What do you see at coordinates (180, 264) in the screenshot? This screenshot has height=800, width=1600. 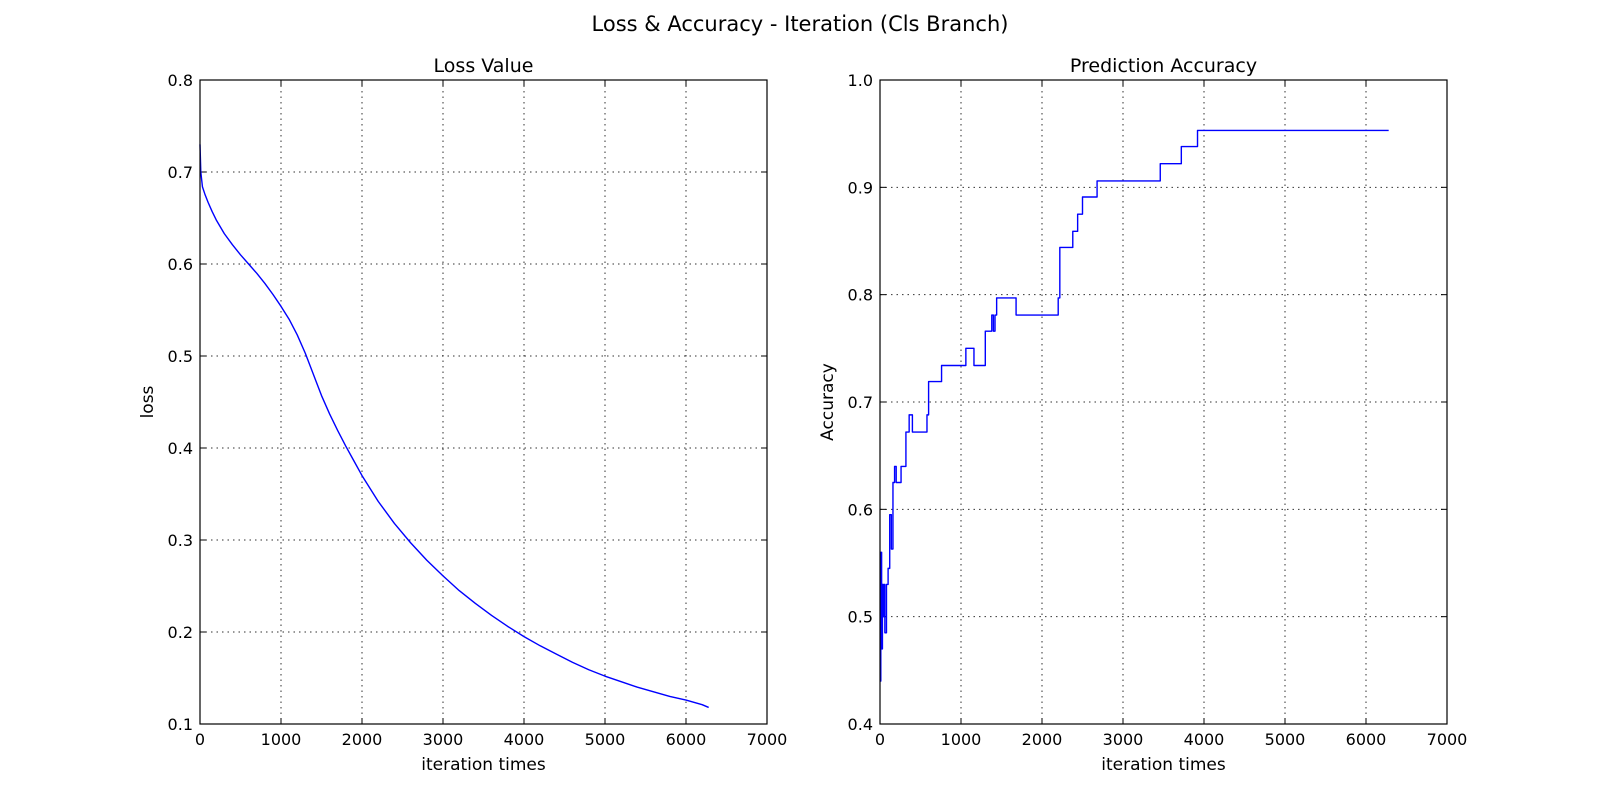 I see `loss-y-tick-label: 0.6` at bounding box center [180, 264].